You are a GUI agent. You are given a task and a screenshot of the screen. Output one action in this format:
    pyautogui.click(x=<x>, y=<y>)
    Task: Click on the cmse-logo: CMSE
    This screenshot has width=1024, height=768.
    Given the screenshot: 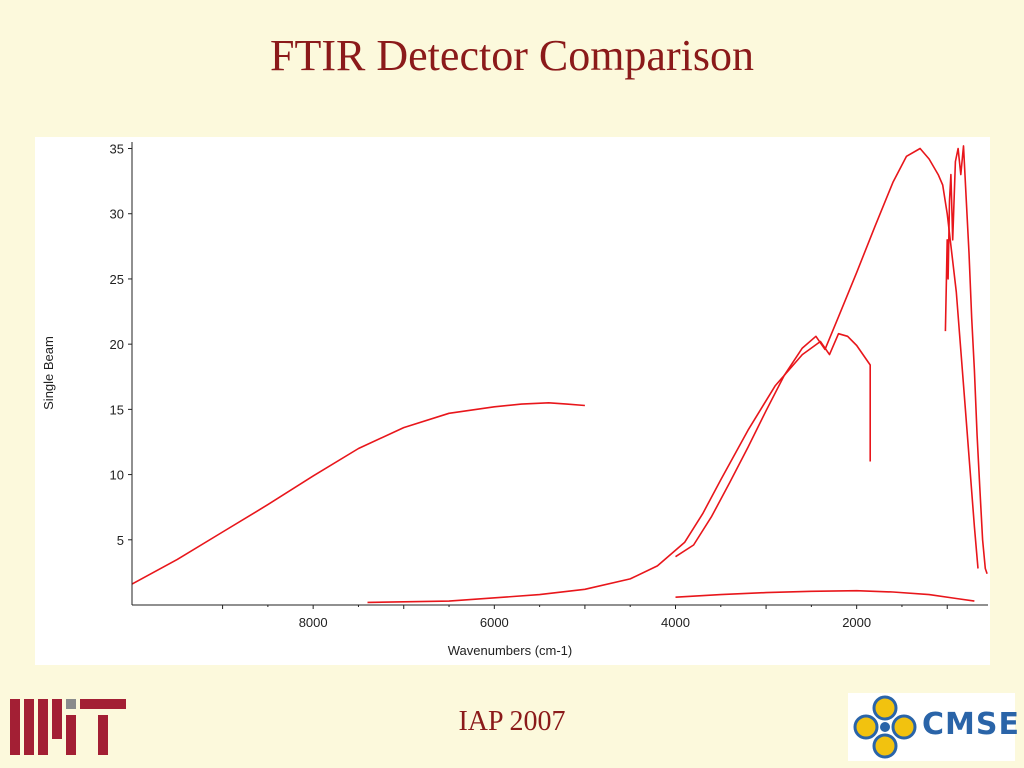 What is the action you would take?
    pyautogui.click(x=933, y=727)
    